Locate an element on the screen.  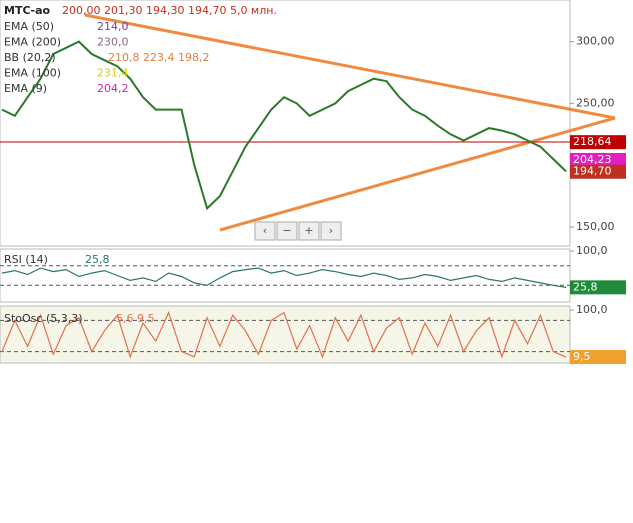
y-tick-label: 150,00 is located at coordinates (595, 226).